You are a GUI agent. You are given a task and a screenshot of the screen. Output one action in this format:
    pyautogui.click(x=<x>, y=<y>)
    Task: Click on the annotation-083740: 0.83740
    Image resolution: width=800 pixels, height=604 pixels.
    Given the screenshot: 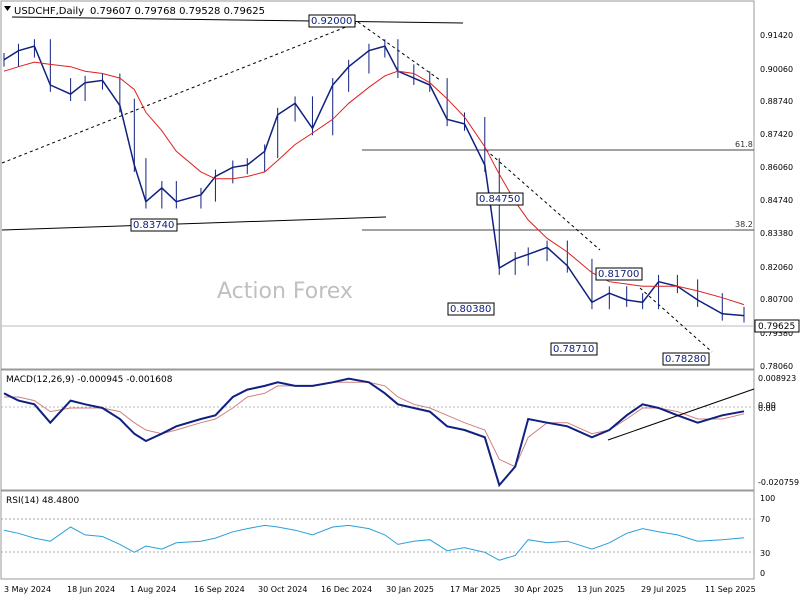 What is the action you would take?
    pyautogui.click(x=154, y=225)
    